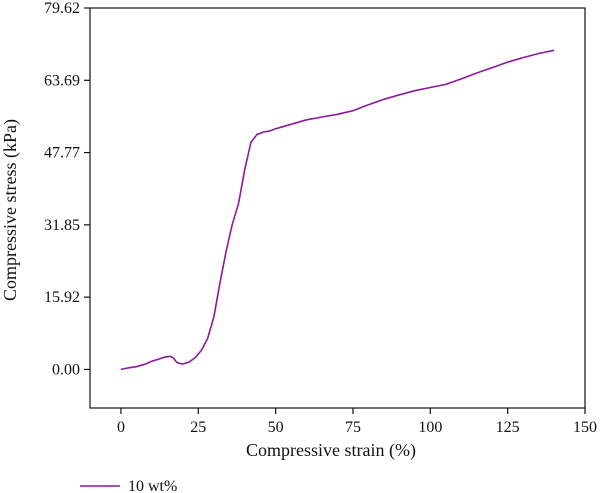 This screenshot has width=600, height=493. Describe the element at coordinates (121, 427) in the screenshot. I see `x-tick-label: 0` at that location.